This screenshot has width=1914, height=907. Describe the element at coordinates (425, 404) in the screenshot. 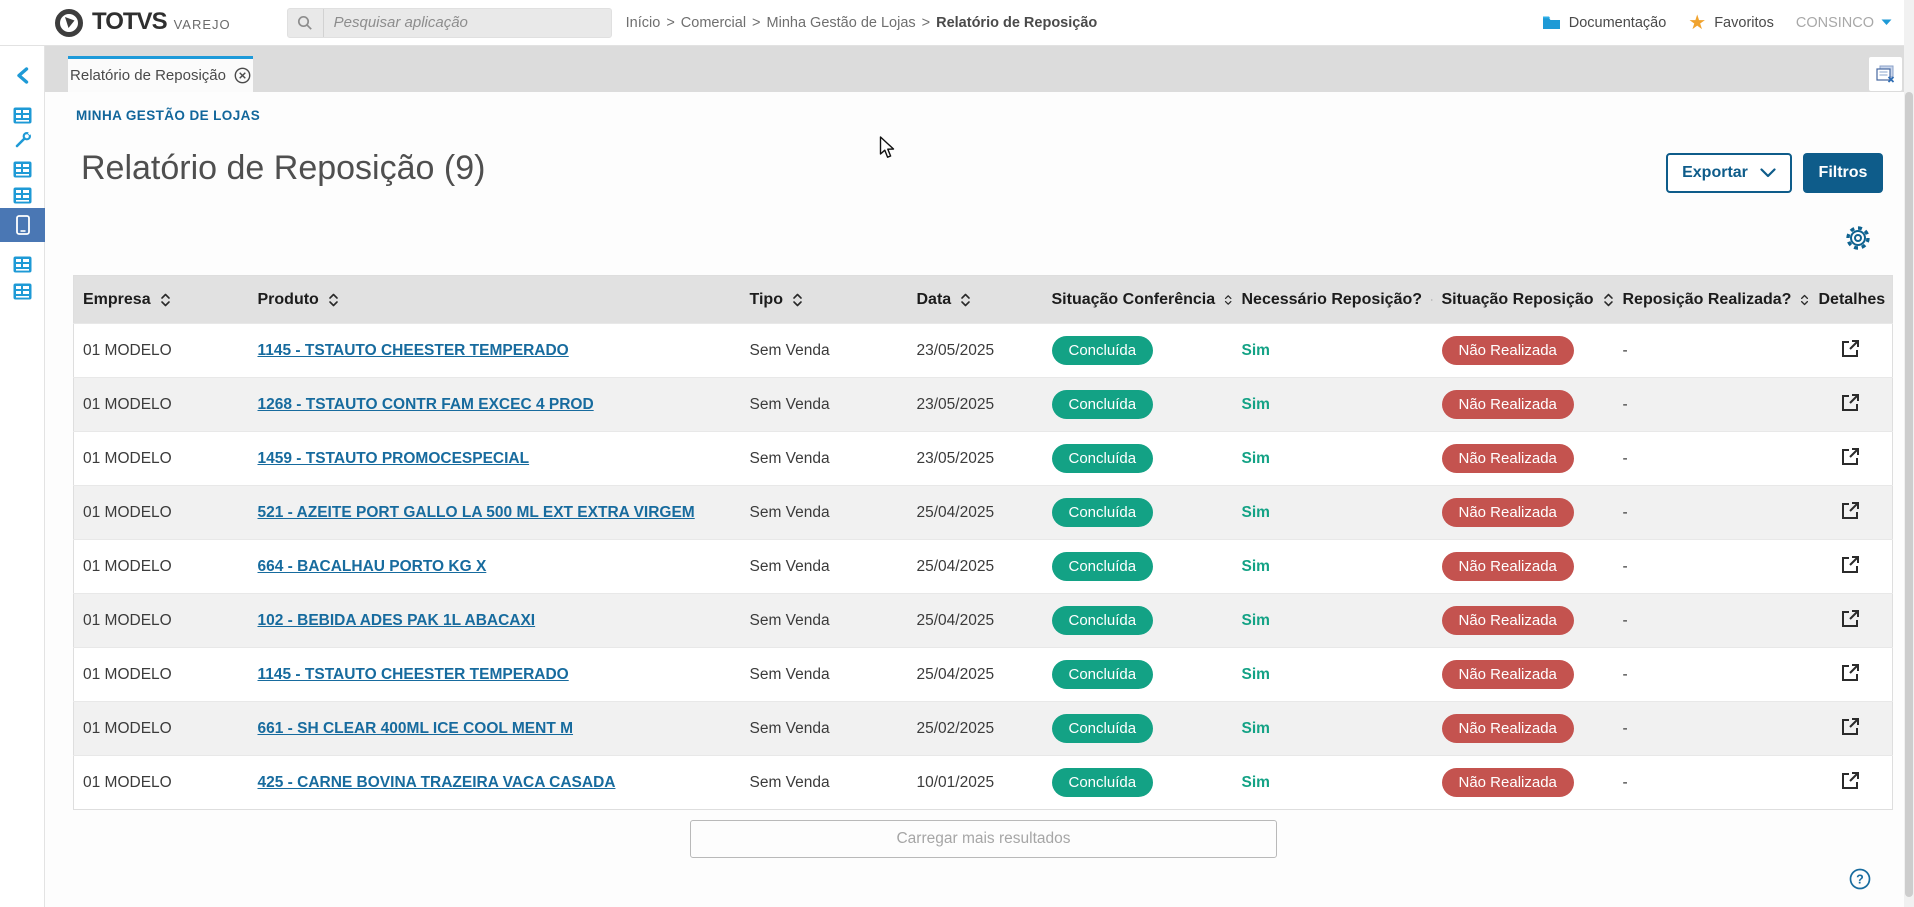

I see `product-link: 1268 - TSTAUTO CONTR FAM EXCEC 4 PROD` at that location.